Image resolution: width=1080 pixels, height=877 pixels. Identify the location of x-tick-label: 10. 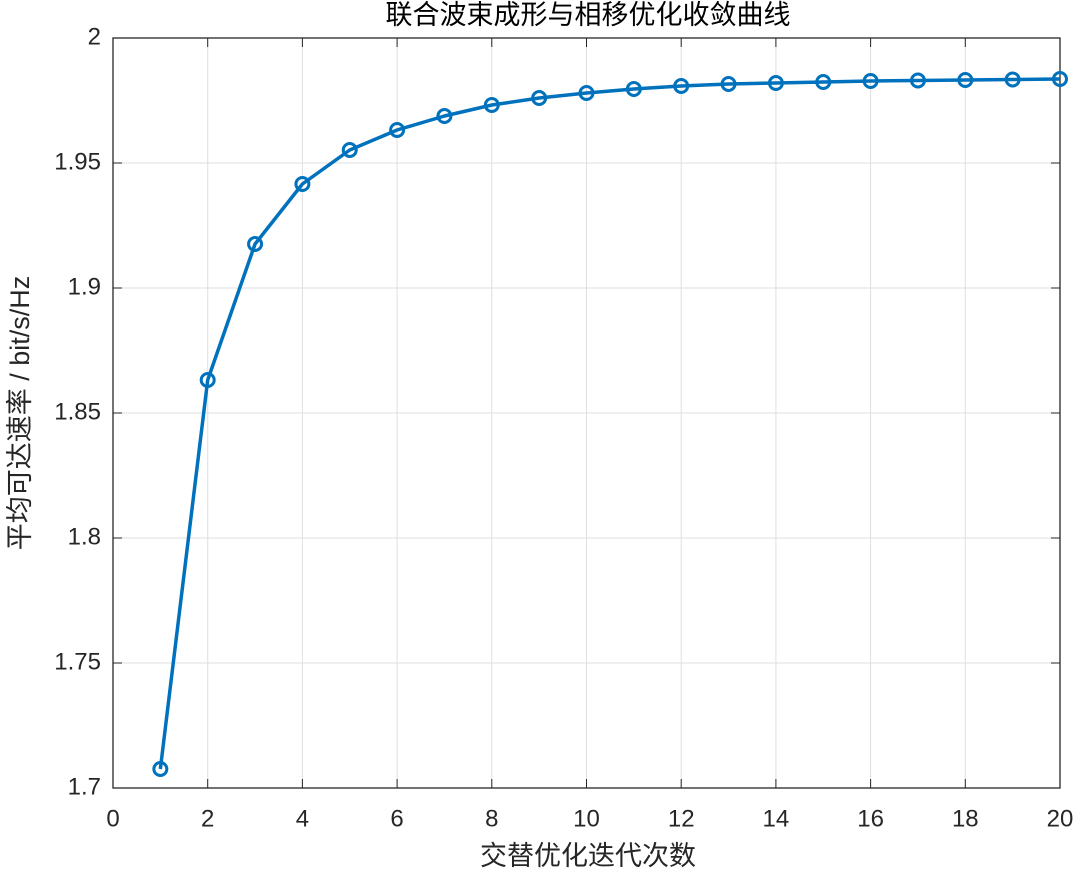
(586, 818).